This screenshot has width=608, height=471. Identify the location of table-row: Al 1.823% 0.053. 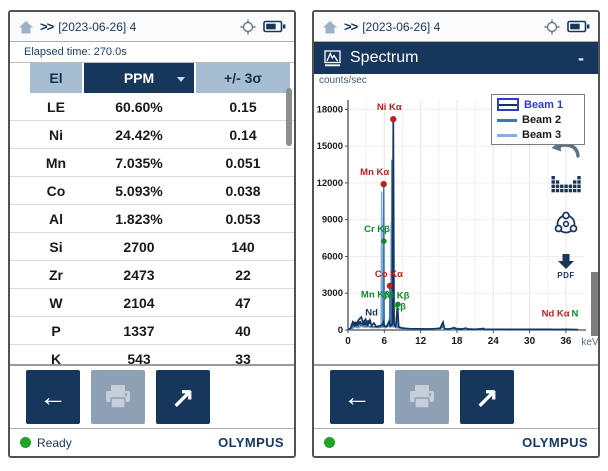
(152, 219).